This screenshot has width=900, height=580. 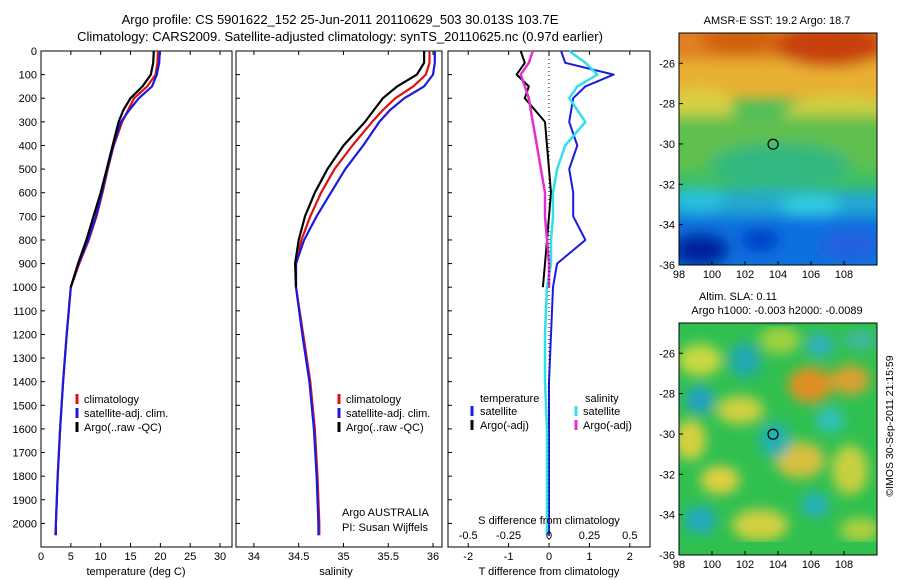 I want to click on y-tick-label: 1000, so click(x=25, y=288).